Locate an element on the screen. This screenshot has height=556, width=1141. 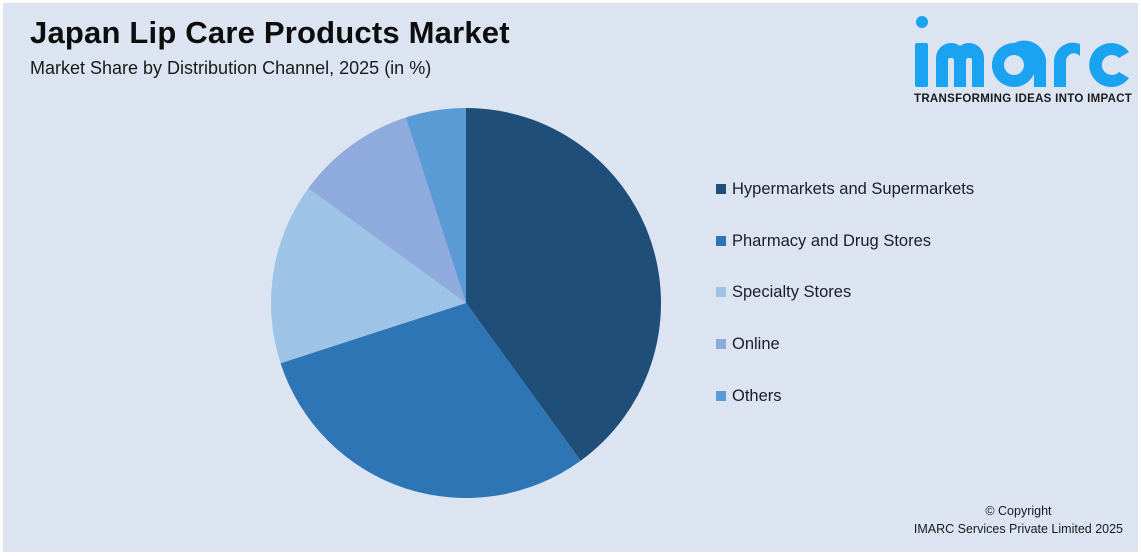
pie-slice-specialty is located at coordinates (368, 276).